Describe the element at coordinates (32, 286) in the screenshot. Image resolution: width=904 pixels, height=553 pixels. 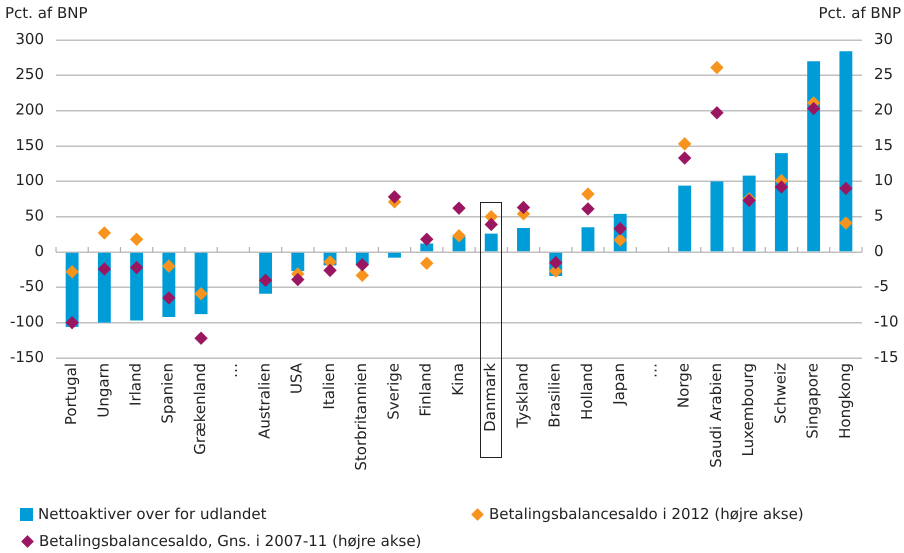
I see `y-tick-label: -50` at that location.